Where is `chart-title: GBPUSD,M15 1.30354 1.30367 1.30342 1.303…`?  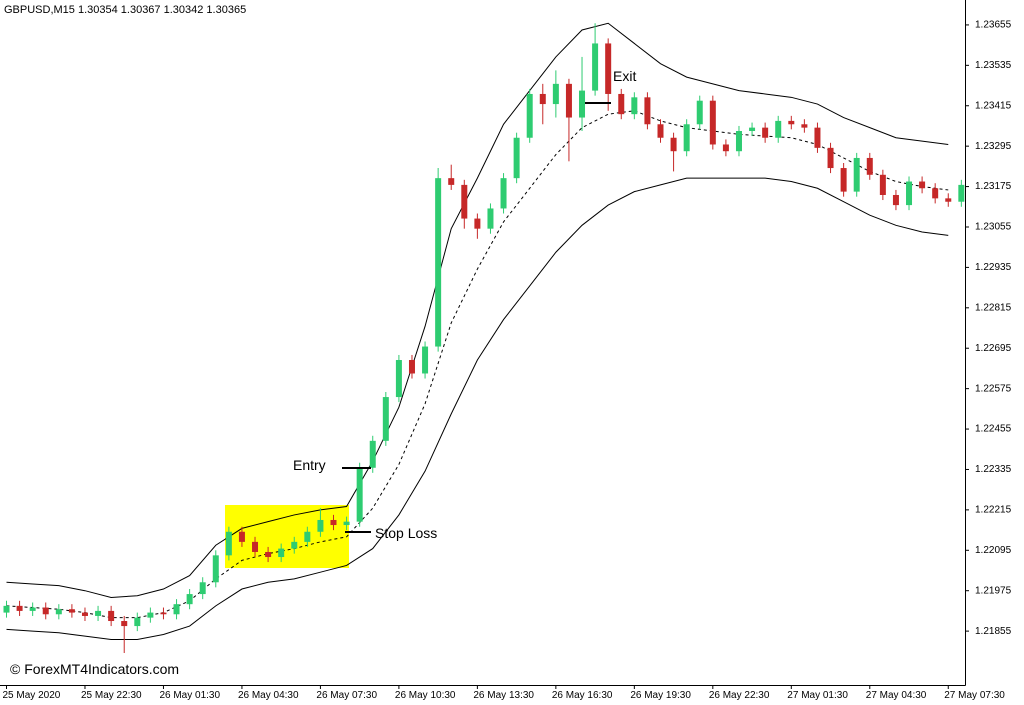 chart-title: GBPUSD,M15 1.30354 1.30367 1.30342 1.303… is located at coordinates (125, 10).